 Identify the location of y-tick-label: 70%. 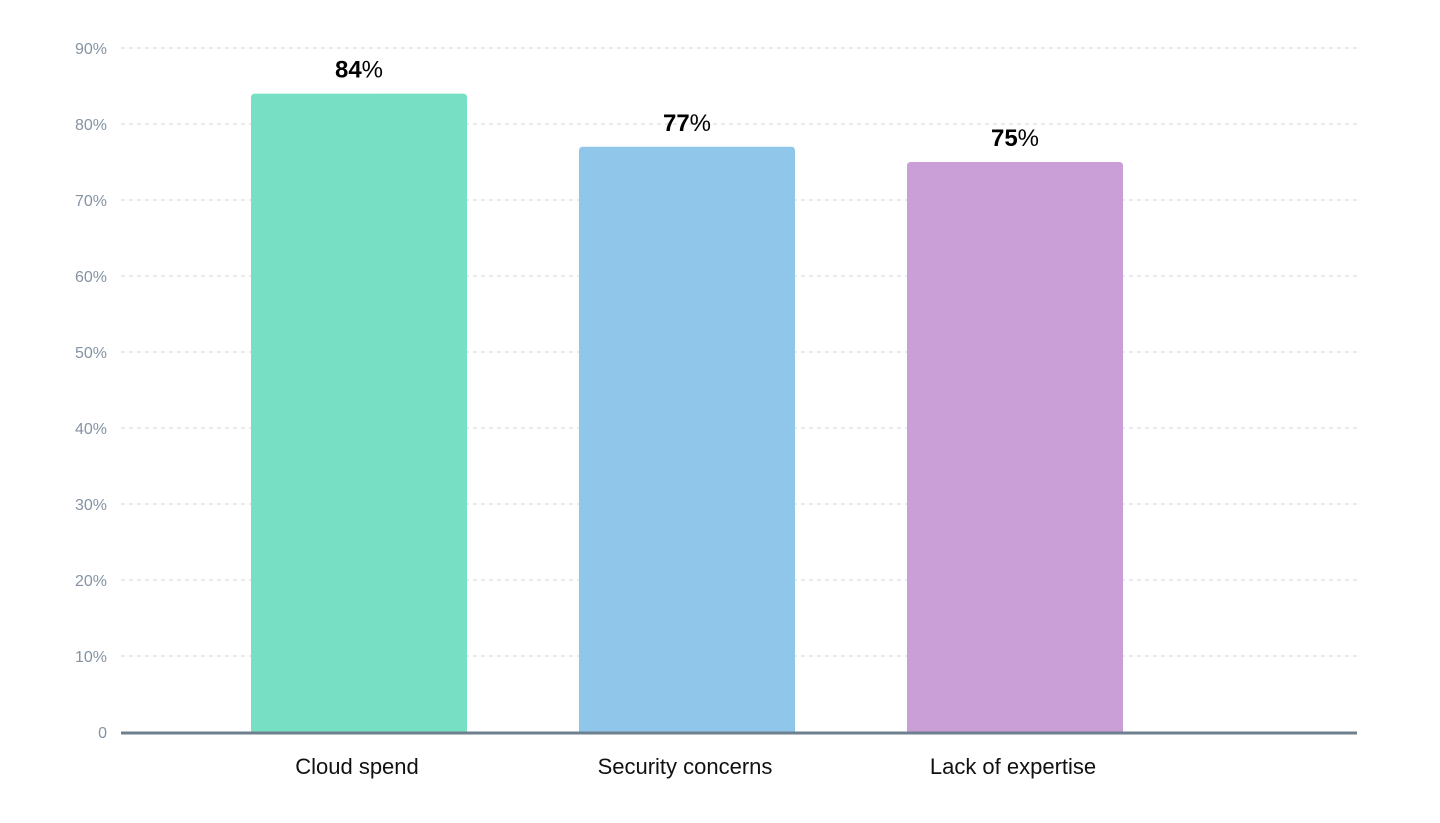
(91, 201).